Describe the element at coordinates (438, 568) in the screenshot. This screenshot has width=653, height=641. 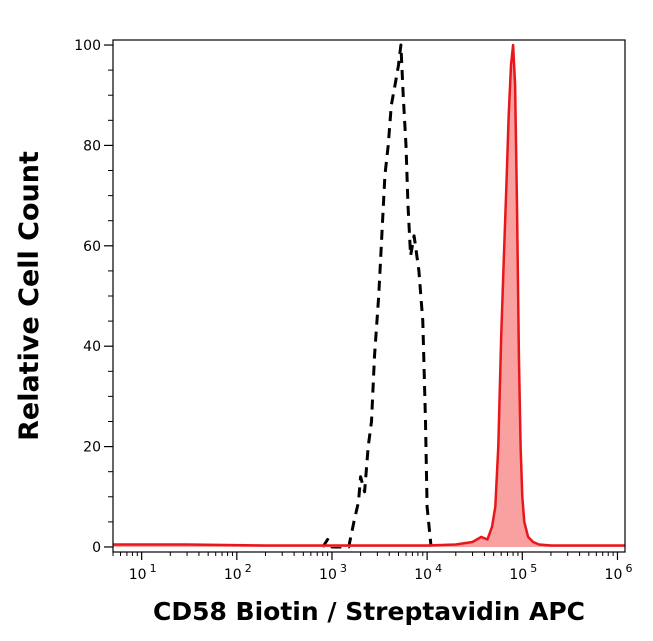
I see `x-tick-exponent: 4` at that location.